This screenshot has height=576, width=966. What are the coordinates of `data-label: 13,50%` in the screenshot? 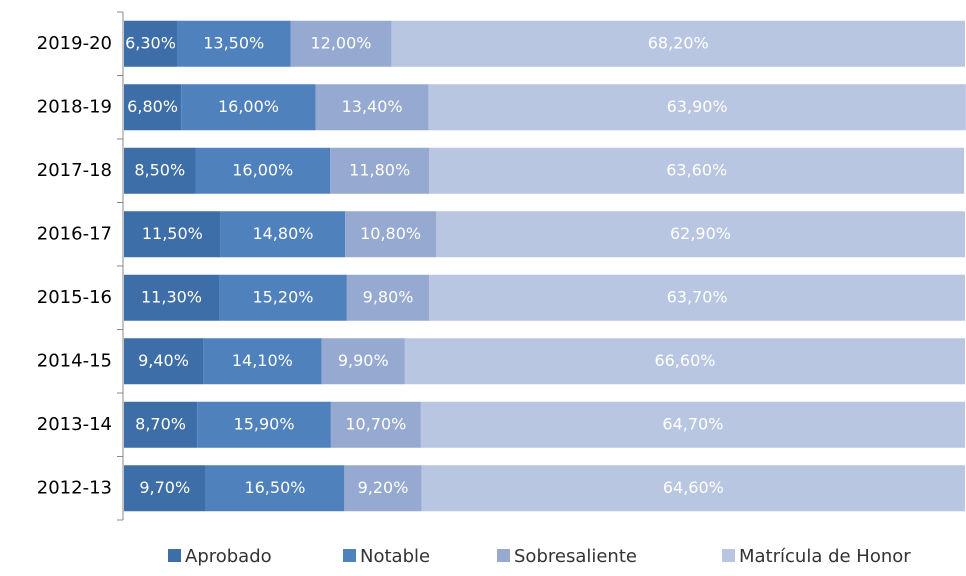 It's located at (233, 42).